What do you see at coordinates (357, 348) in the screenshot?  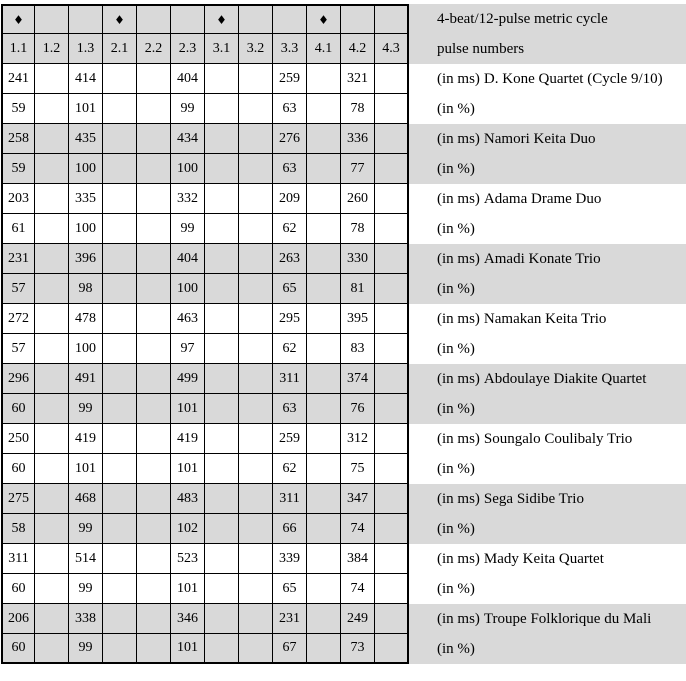 I see `value: 83` at bounding box center [357, 348].